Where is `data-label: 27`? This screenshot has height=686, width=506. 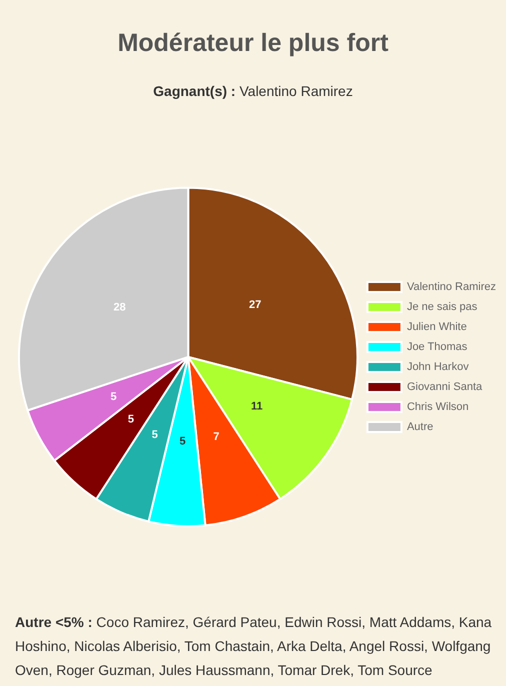 data-label: 27 is located at coordinates (255, 305).